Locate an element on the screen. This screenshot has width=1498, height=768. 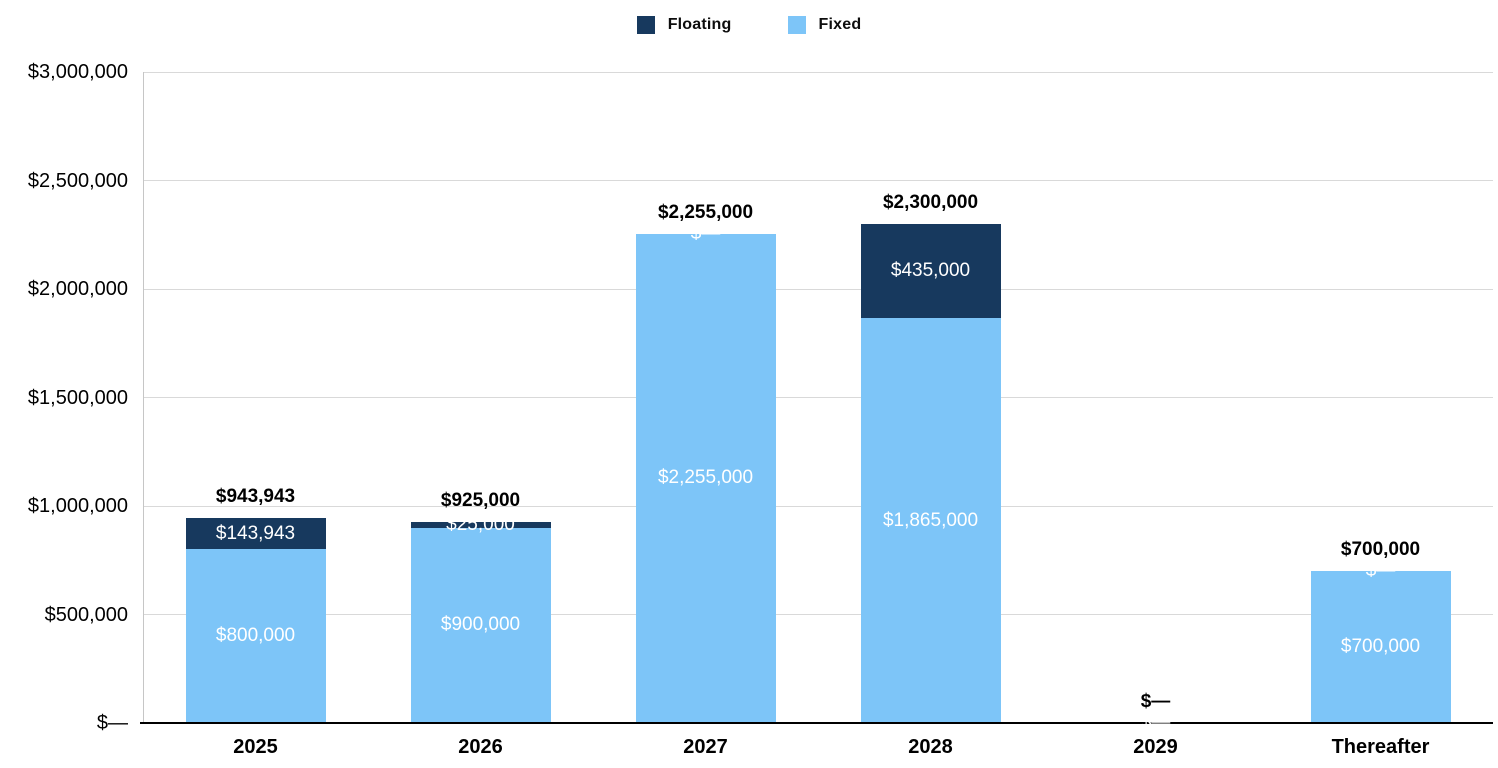
floating-value-label-2026: $25,000 is located at coordinates (480, 524).